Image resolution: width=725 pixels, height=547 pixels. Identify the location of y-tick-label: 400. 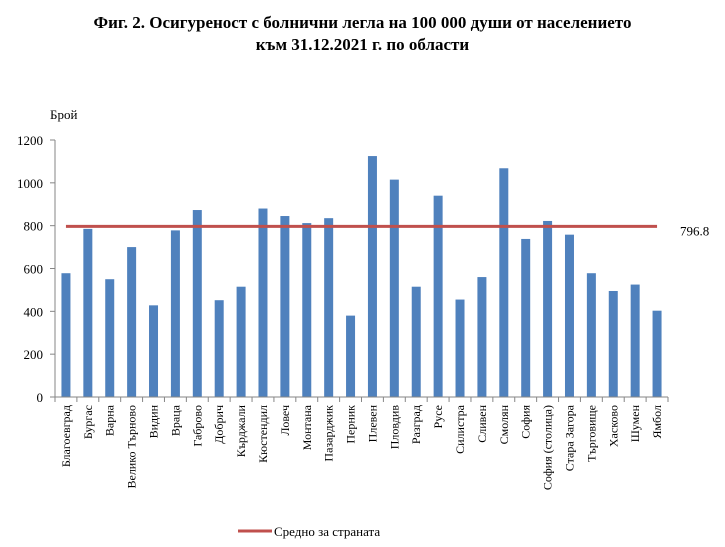
(34, 311).